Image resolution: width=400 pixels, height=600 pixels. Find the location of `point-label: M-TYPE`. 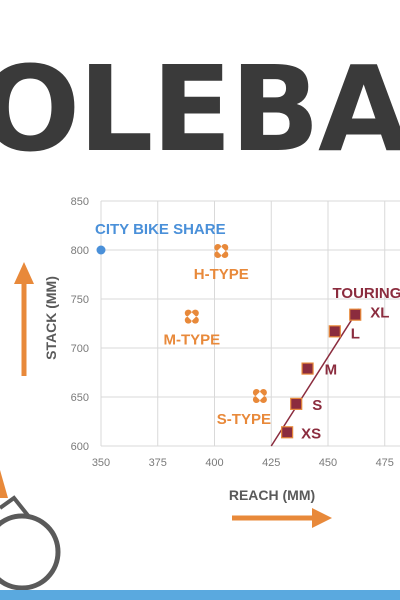

point-label: M-TYPE is located at coordinates (191, 340).